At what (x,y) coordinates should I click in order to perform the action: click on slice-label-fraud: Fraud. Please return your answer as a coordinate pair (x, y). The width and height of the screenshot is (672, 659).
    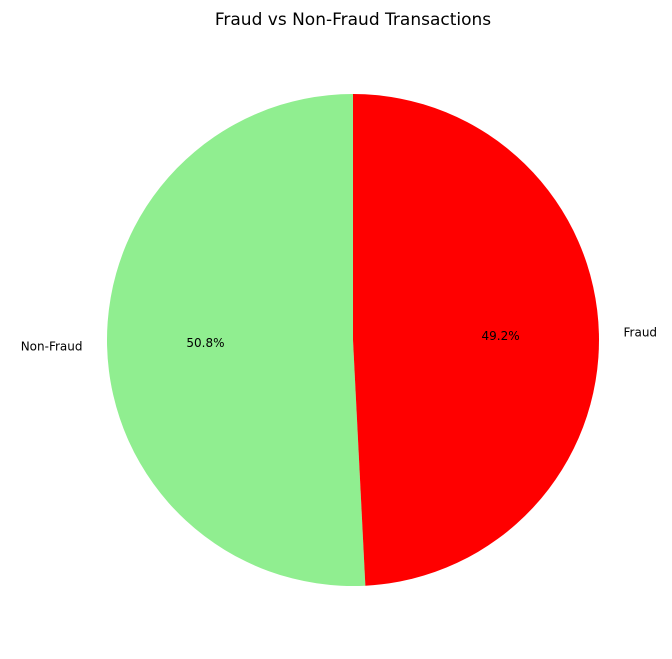
    Looking at the image, I should click on (641, 333).